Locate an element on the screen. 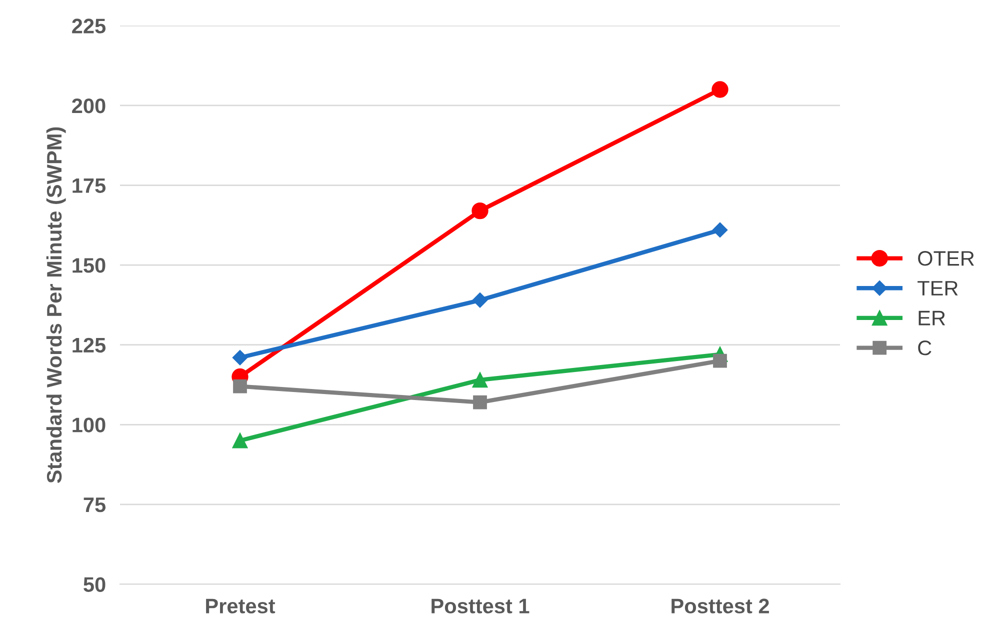 The height and width of the screenshot is (642, 1000). x-tick-label: Posttest 2 is located at coordinates (720, 606).